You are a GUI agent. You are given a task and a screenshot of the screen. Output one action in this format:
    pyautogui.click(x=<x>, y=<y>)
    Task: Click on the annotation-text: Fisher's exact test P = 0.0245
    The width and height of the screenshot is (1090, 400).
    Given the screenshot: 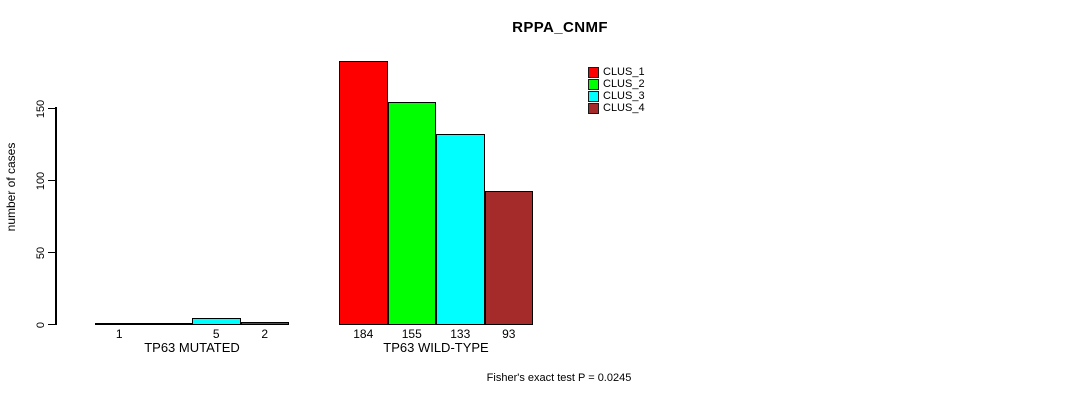 What is the action you would take?
    pyautogui.click(x=559, y=378)
    